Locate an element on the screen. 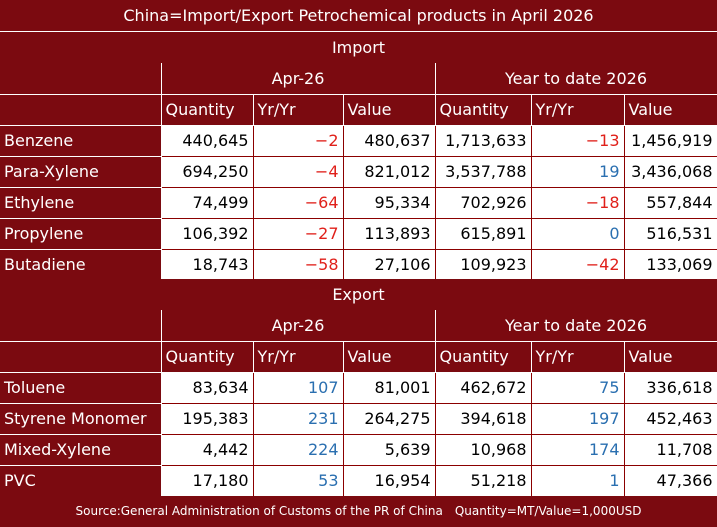 This screenshot has height=527, width=717. value-cell: 113,893 is located at coordinates (389, 234).